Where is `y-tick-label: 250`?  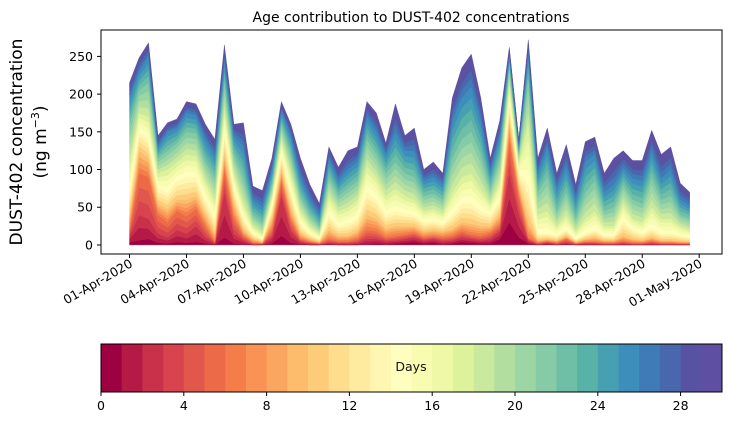
y-tick-label: 250 is located at coordinates (81, 56).